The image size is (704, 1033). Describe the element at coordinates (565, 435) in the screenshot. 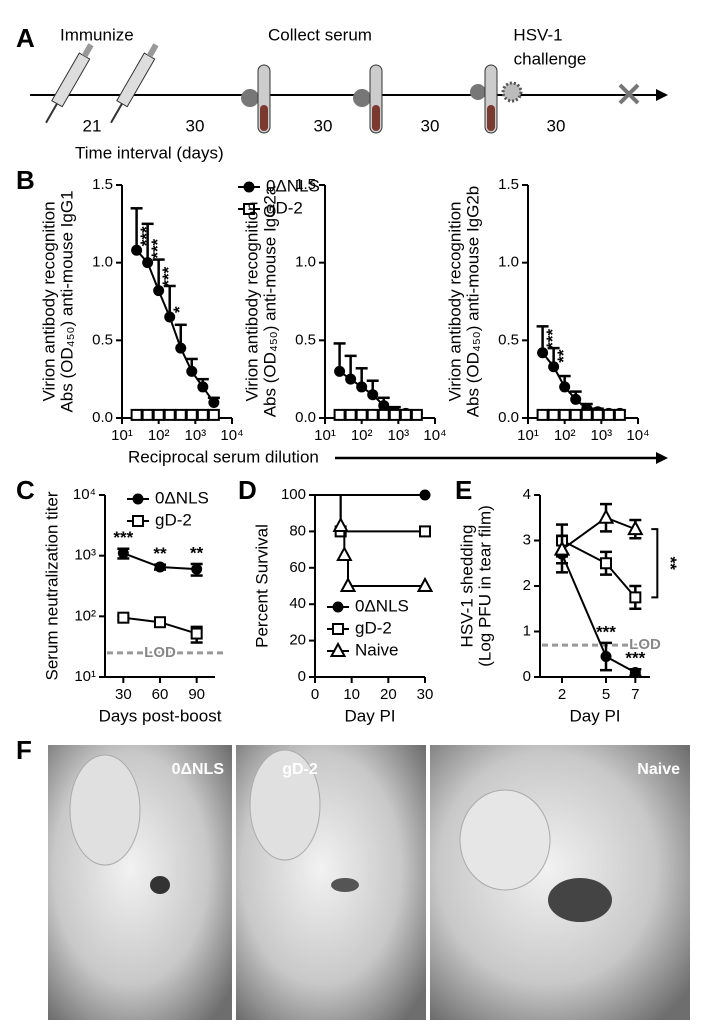

I see `x-tick-label: 10²` at that location.